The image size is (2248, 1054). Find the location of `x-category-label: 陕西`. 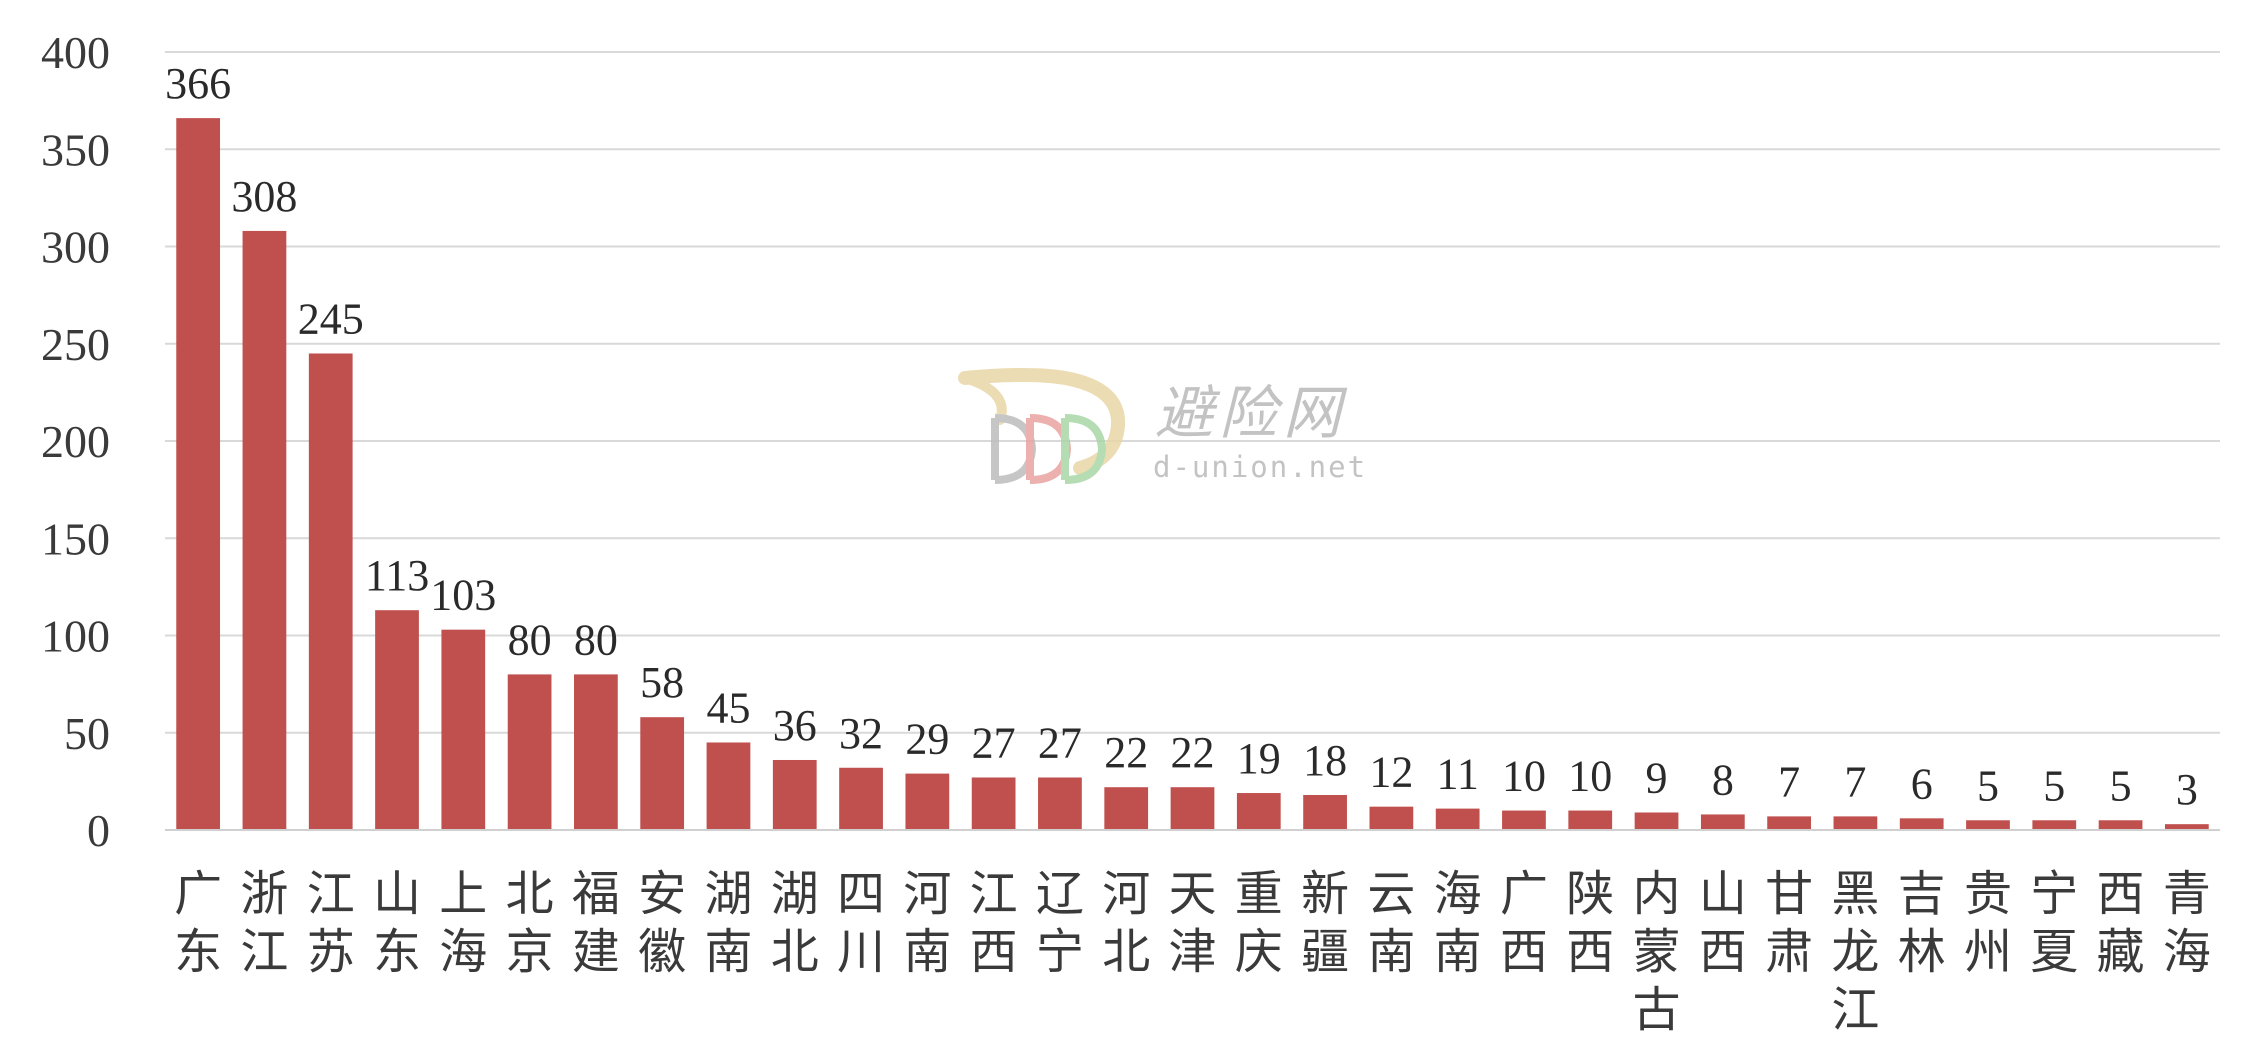

x-category-label: 陕西 is located at coordinates (1590, 923).